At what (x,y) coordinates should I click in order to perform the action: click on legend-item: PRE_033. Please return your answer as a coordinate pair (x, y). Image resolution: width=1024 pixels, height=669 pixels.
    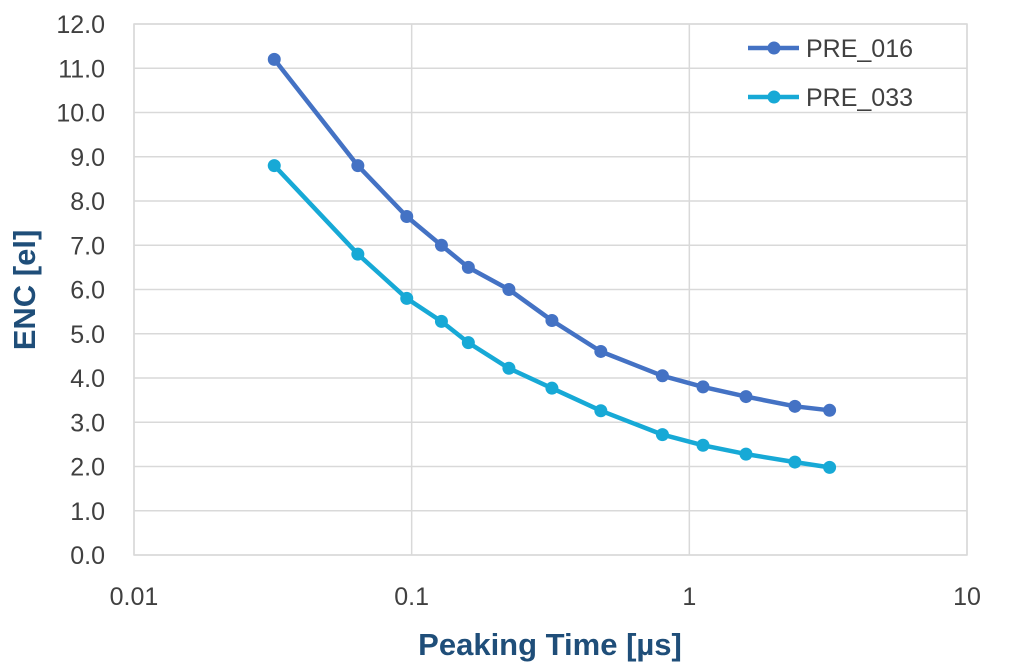
    Looking at the image, I should click on (830, 98).